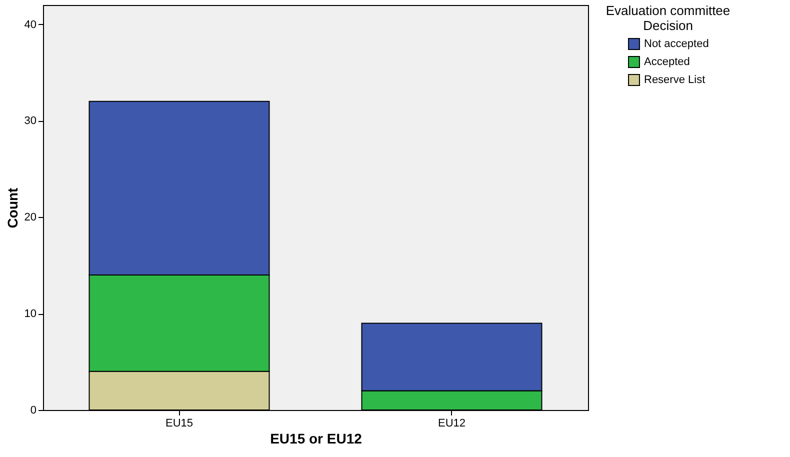 The width and height of the screenshot is (790, 457). I want to click on legend-label: Accepted, so click(667, 62).